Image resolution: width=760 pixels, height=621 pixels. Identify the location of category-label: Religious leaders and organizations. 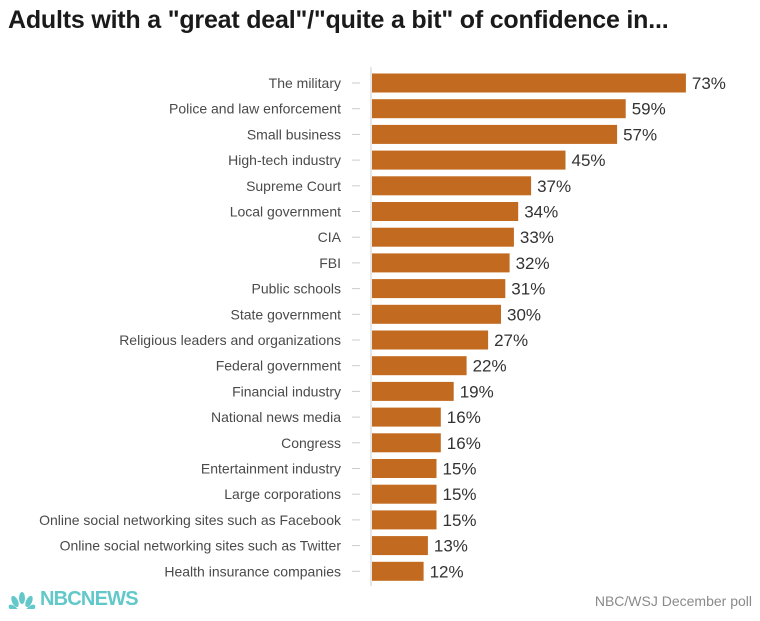
(230, 340).